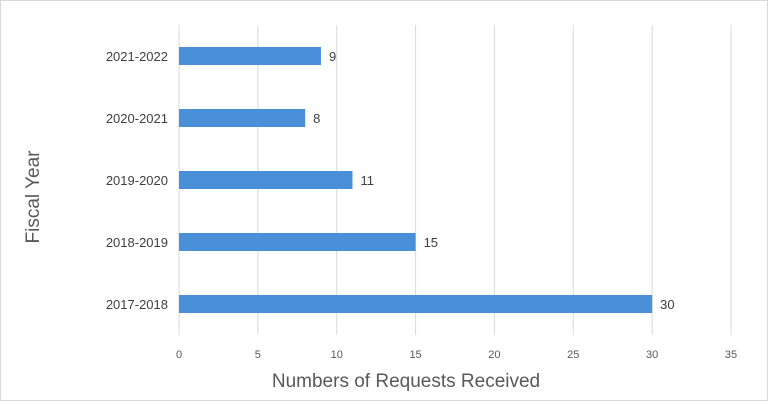  Describe the element at coordinates (667, 304) in the screenshot. I see `data-label-2017-2018: 30` at that location.